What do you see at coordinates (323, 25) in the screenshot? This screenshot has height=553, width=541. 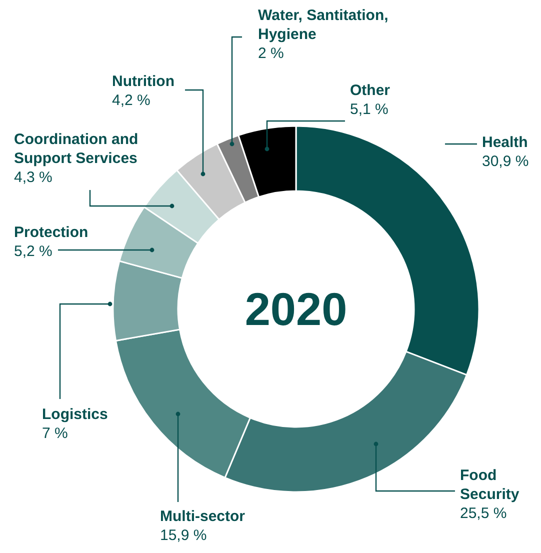 I see `slice-label: Water, Santitation, Hygiene` at bounding box center [323, 25].